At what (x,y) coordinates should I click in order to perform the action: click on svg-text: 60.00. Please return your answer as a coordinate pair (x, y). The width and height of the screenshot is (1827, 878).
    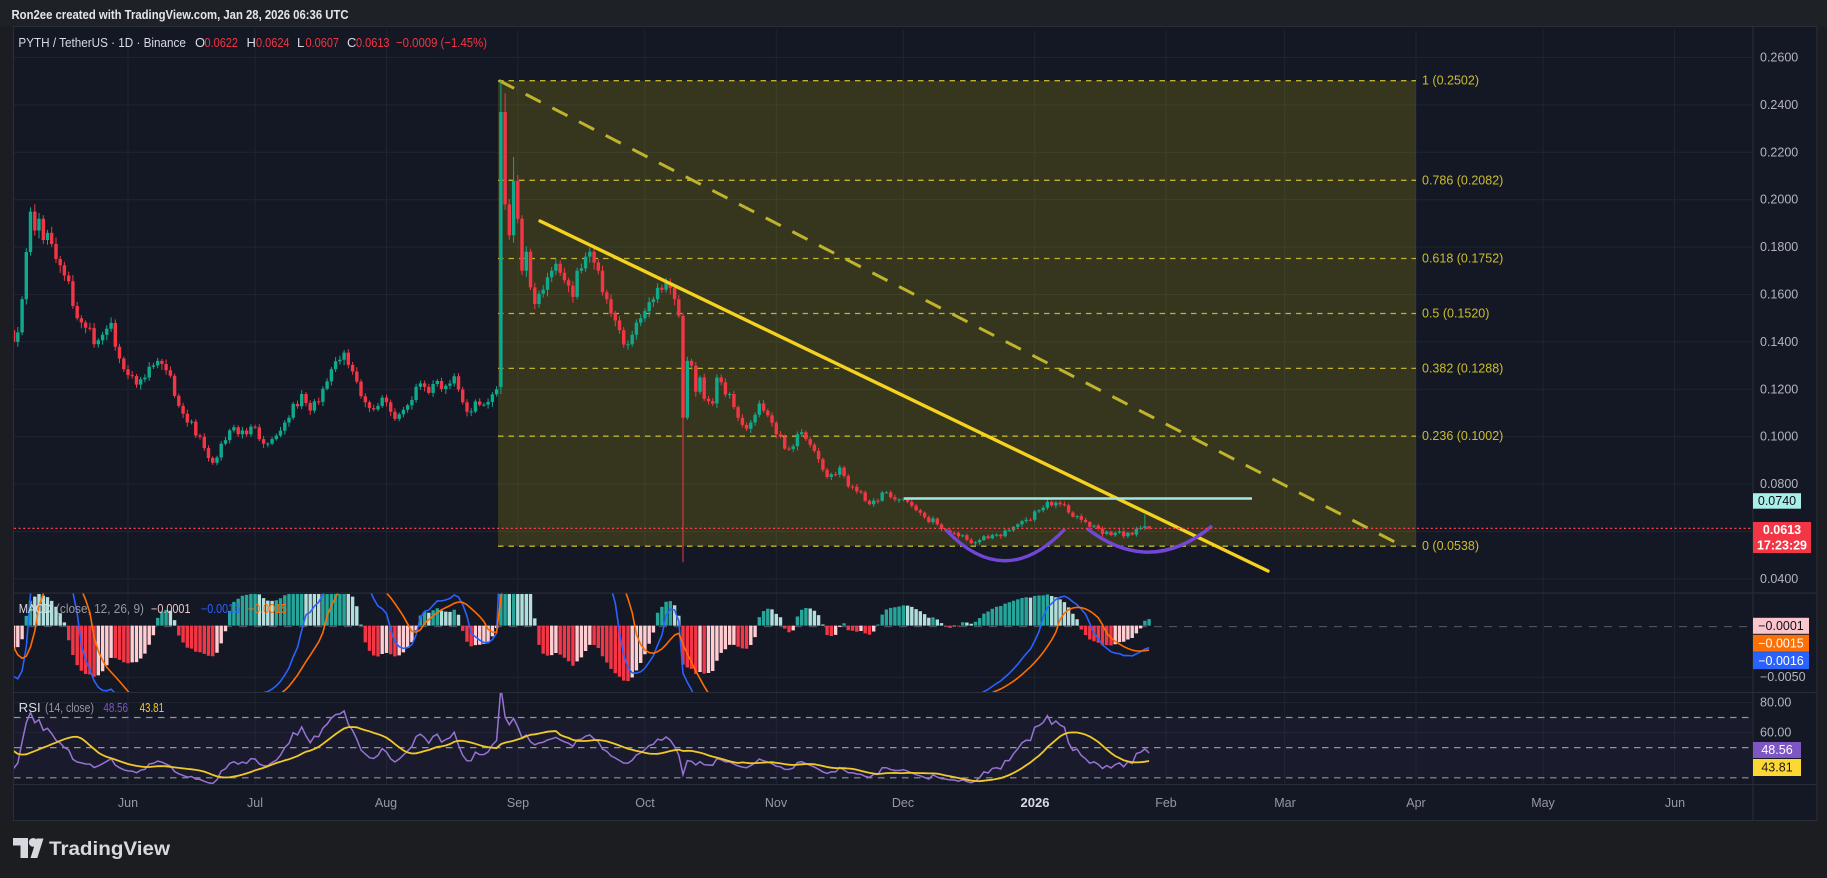
    Looking at the image, I should click on (1775, 733).